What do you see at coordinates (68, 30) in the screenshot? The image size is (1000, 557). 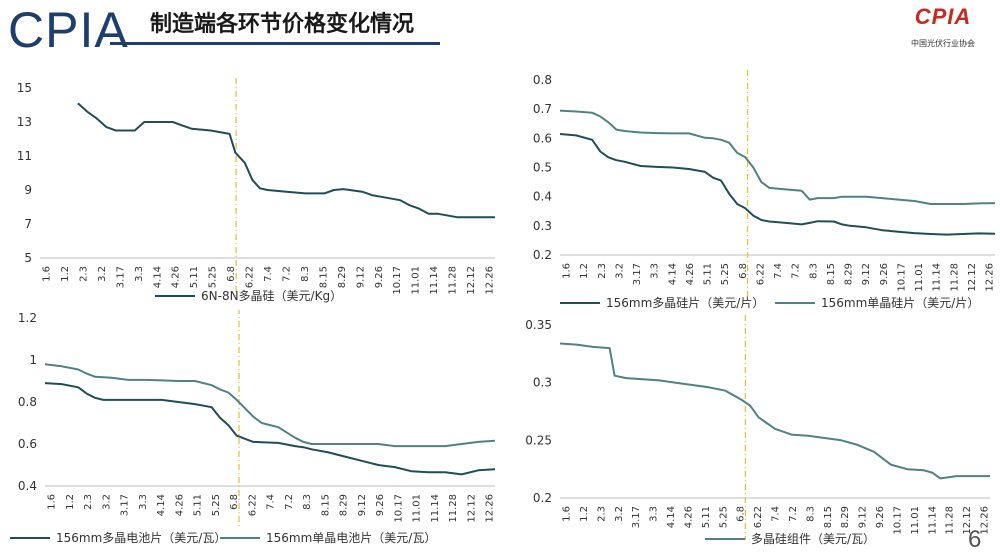 I see `cpia-logo-text: CPIA` at bounding box center [68, 30].